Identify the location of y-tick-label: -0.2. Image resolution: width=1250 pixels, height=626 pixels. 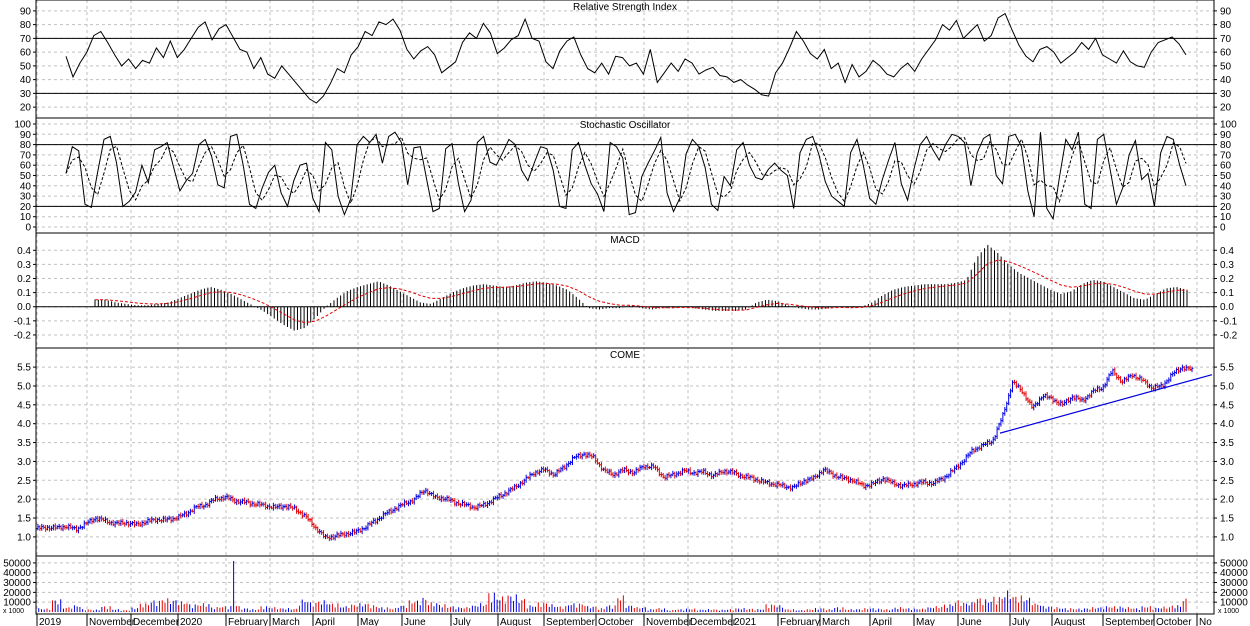
(23, 335).